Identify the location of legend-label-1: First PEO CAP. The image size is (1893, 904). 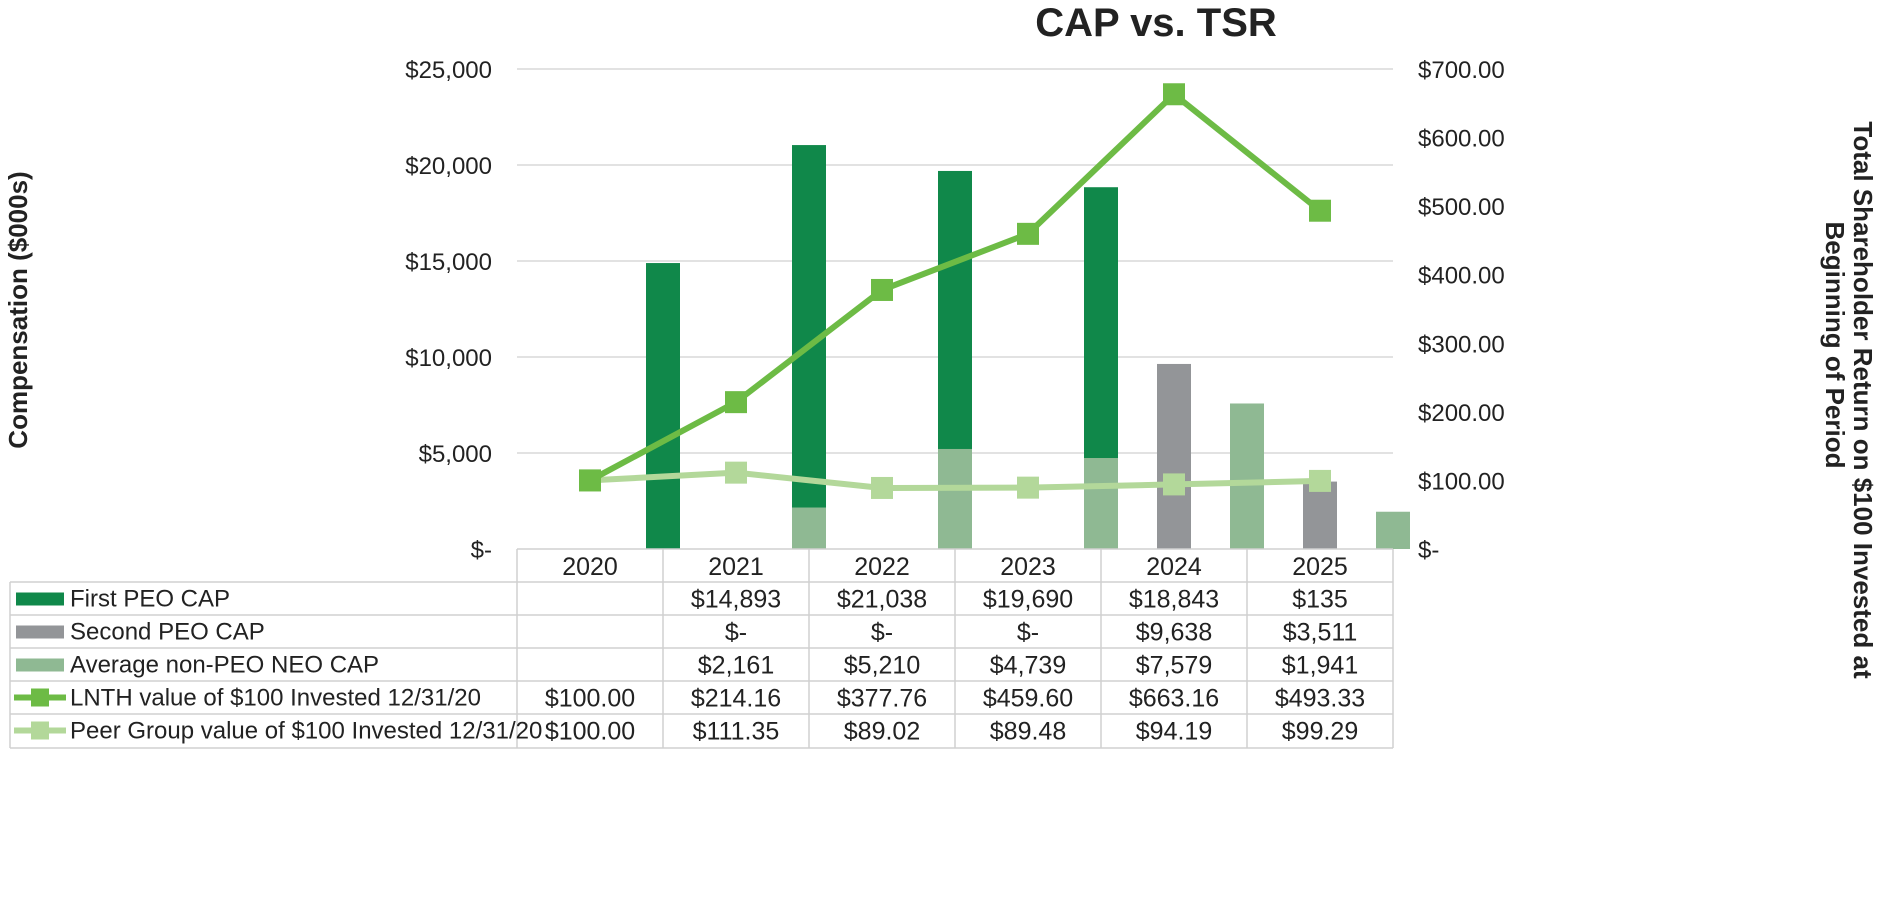
(150, 599).